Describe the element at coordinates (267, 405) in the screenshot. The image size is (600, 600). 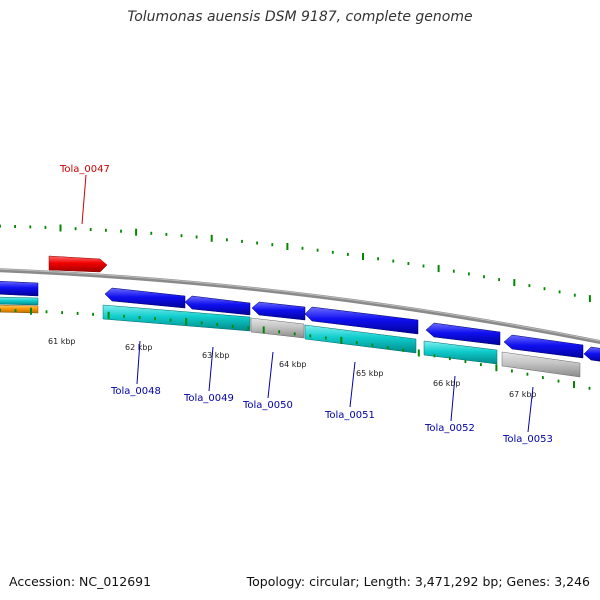
I see `gene-label-tola-0050: Tola_0050` at that location.